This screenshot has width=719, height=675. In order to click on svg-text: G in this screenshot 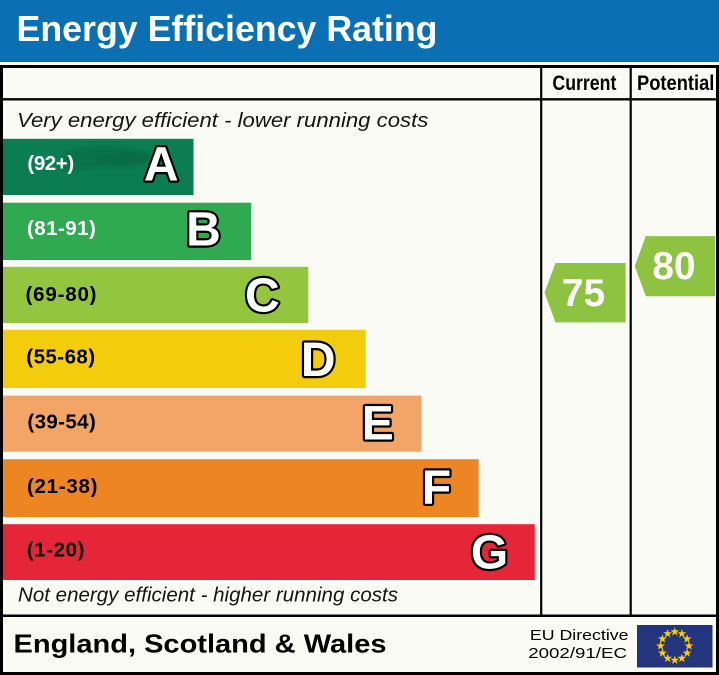, I will do `click(489, 552)`.